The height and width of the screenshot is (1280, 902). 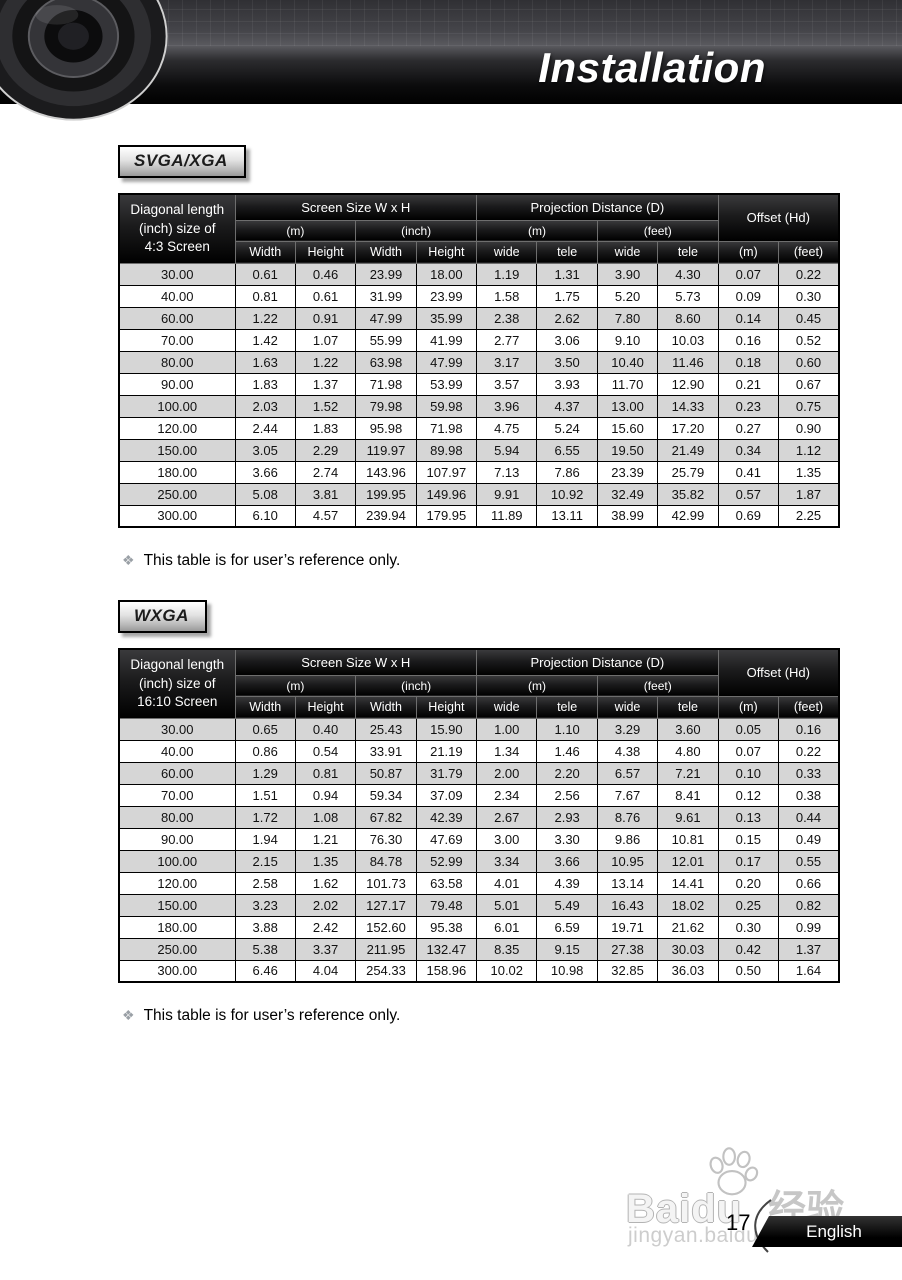 What do you see at coordinates (265, 883) in the screenshot?
I see `value-cell: 2.58` at bounding box center [265, 883].